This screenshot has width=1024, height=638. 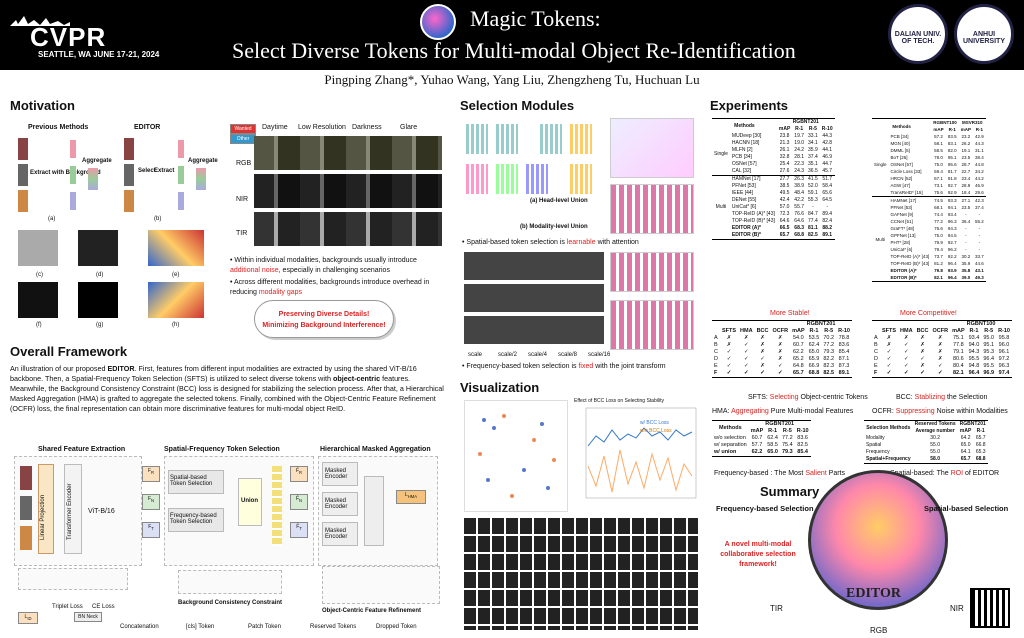 What do you see at coordinates (900, 150) in the screenshot?
I see `t2-cell: DMML [5]` at bounding box center [900, 150].